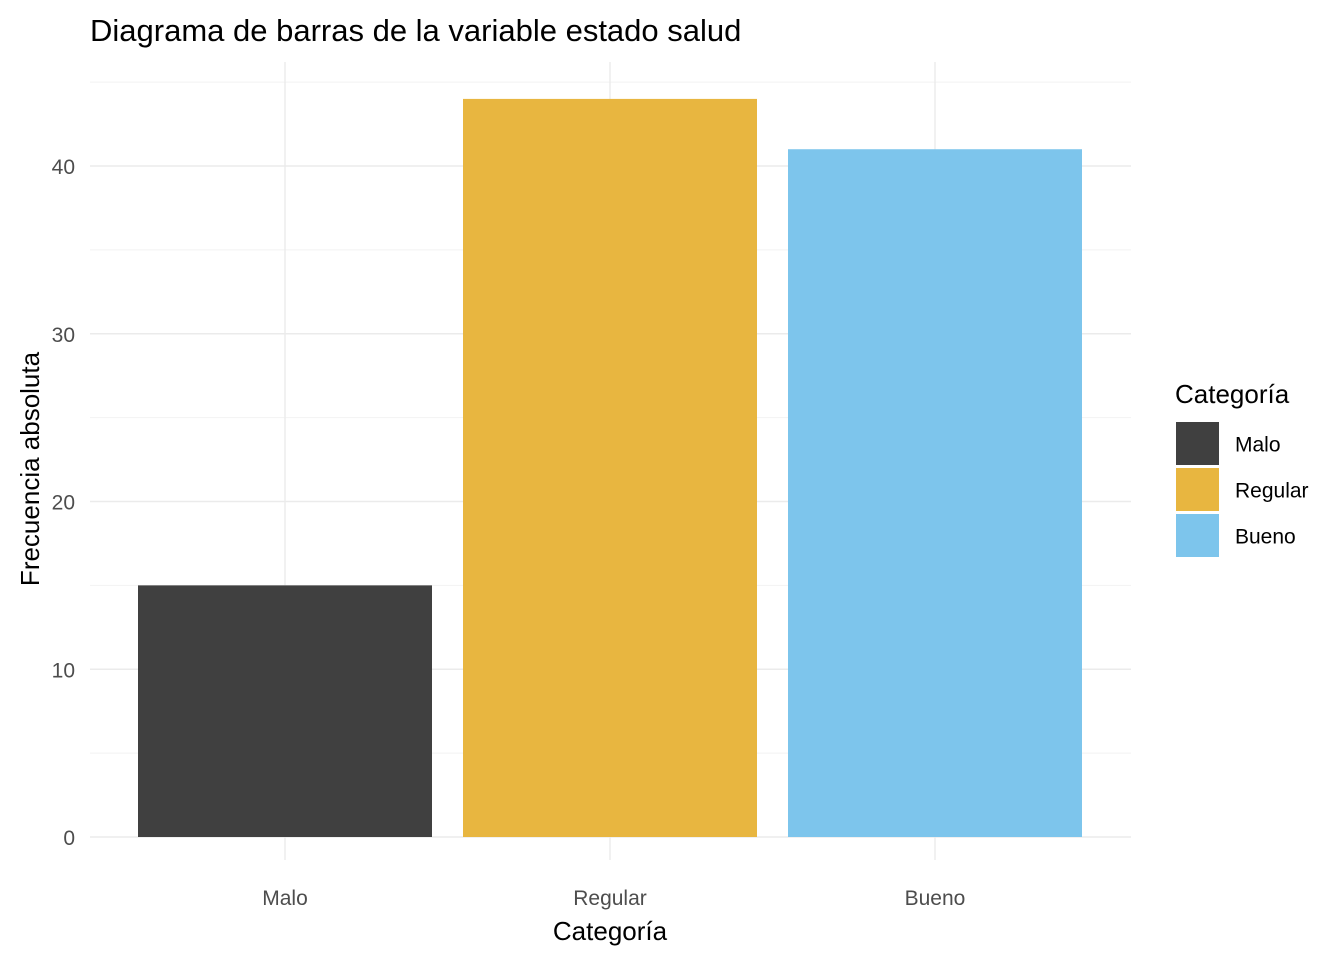  Describe the element at coordinates (1197, 535) in the screenshot. I see `legend-key-bueno` at that location.